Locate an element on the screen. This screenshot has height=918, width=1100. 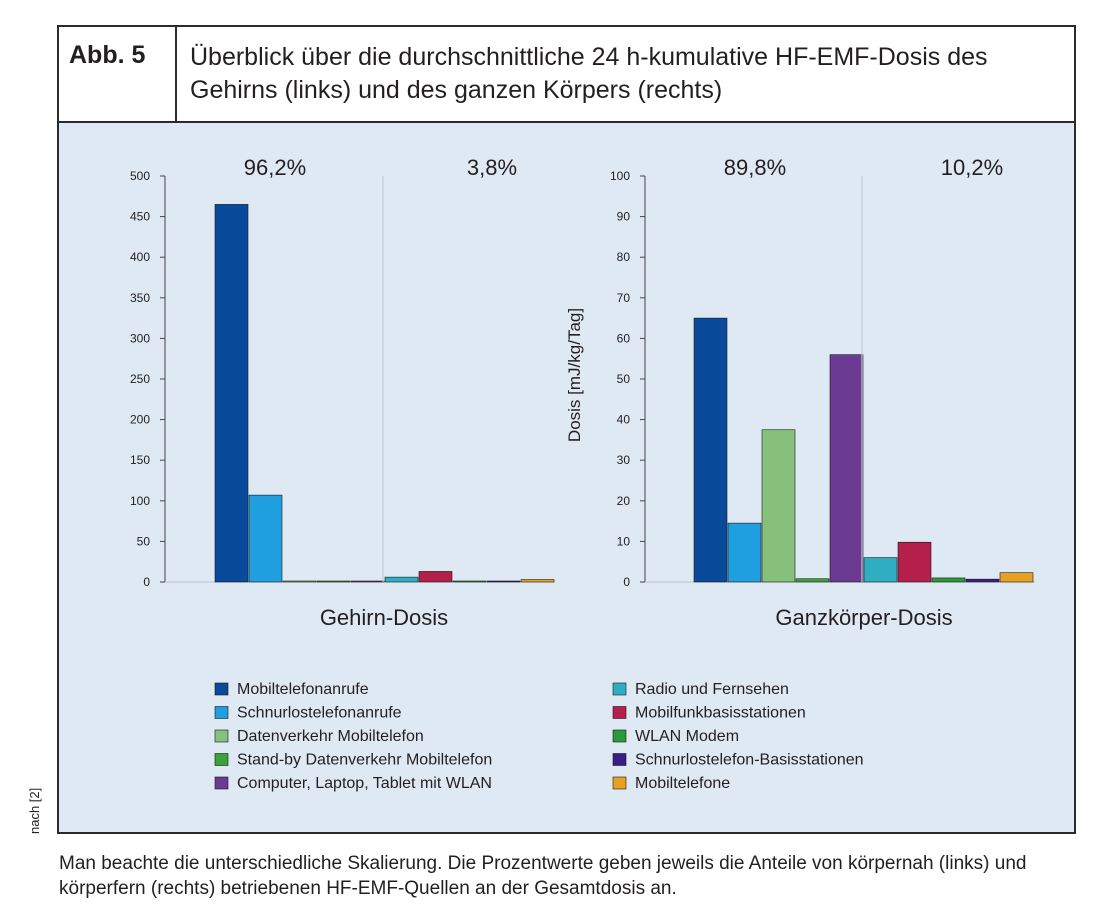
percent-label: 10,2% is located at coordinates (972, 167).